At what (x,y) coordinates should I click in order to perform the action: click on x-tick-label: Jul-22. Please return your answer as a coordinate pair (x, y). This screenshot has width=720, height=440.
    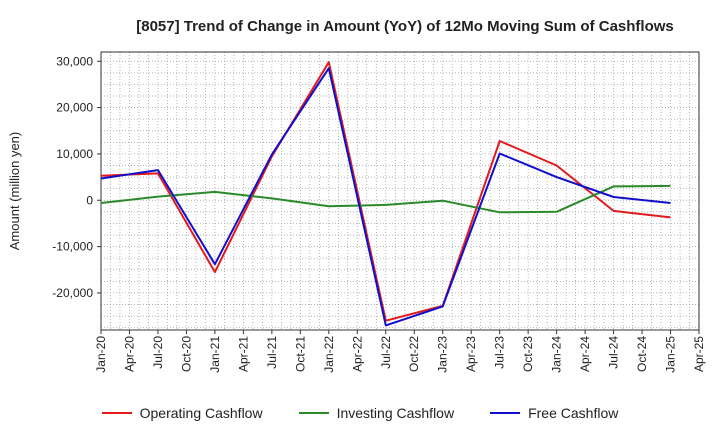
    Looking at the image, I should click on (386, 352).